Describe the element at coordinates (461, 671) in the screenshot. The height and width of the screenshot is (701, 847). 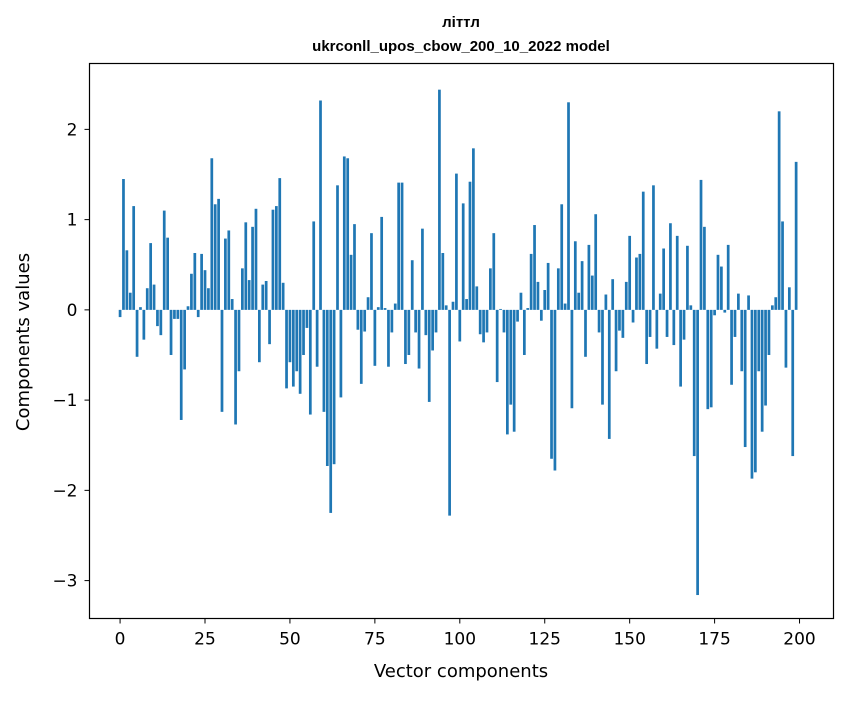
I see `x-axis-label: Vector components` at that location.